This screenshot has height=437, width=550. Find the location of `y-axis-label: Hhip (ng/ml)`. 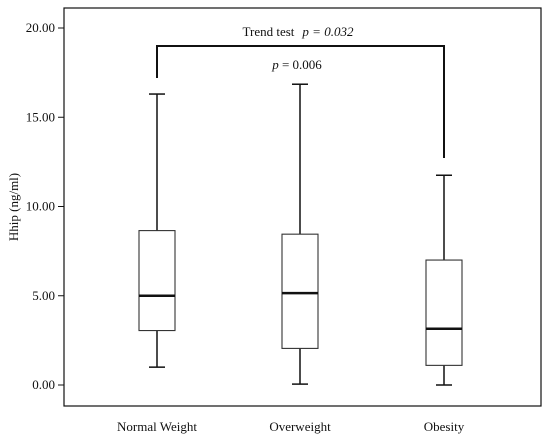

y-axis-label: Hhip (ng/ml) is located at coordinates (13, 207).